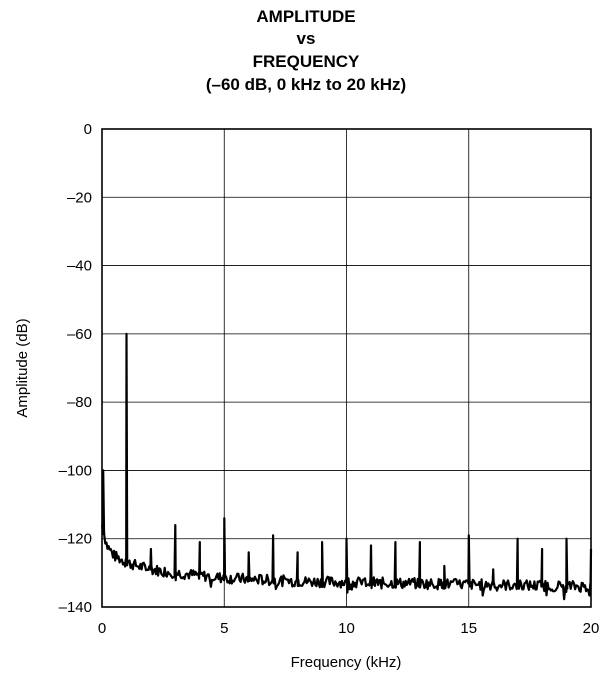 This screenshot has width=612, height=677. Describe the element at coordinates (79, 334) in the screenshot. I see `y-tick-label: –60` at that location.